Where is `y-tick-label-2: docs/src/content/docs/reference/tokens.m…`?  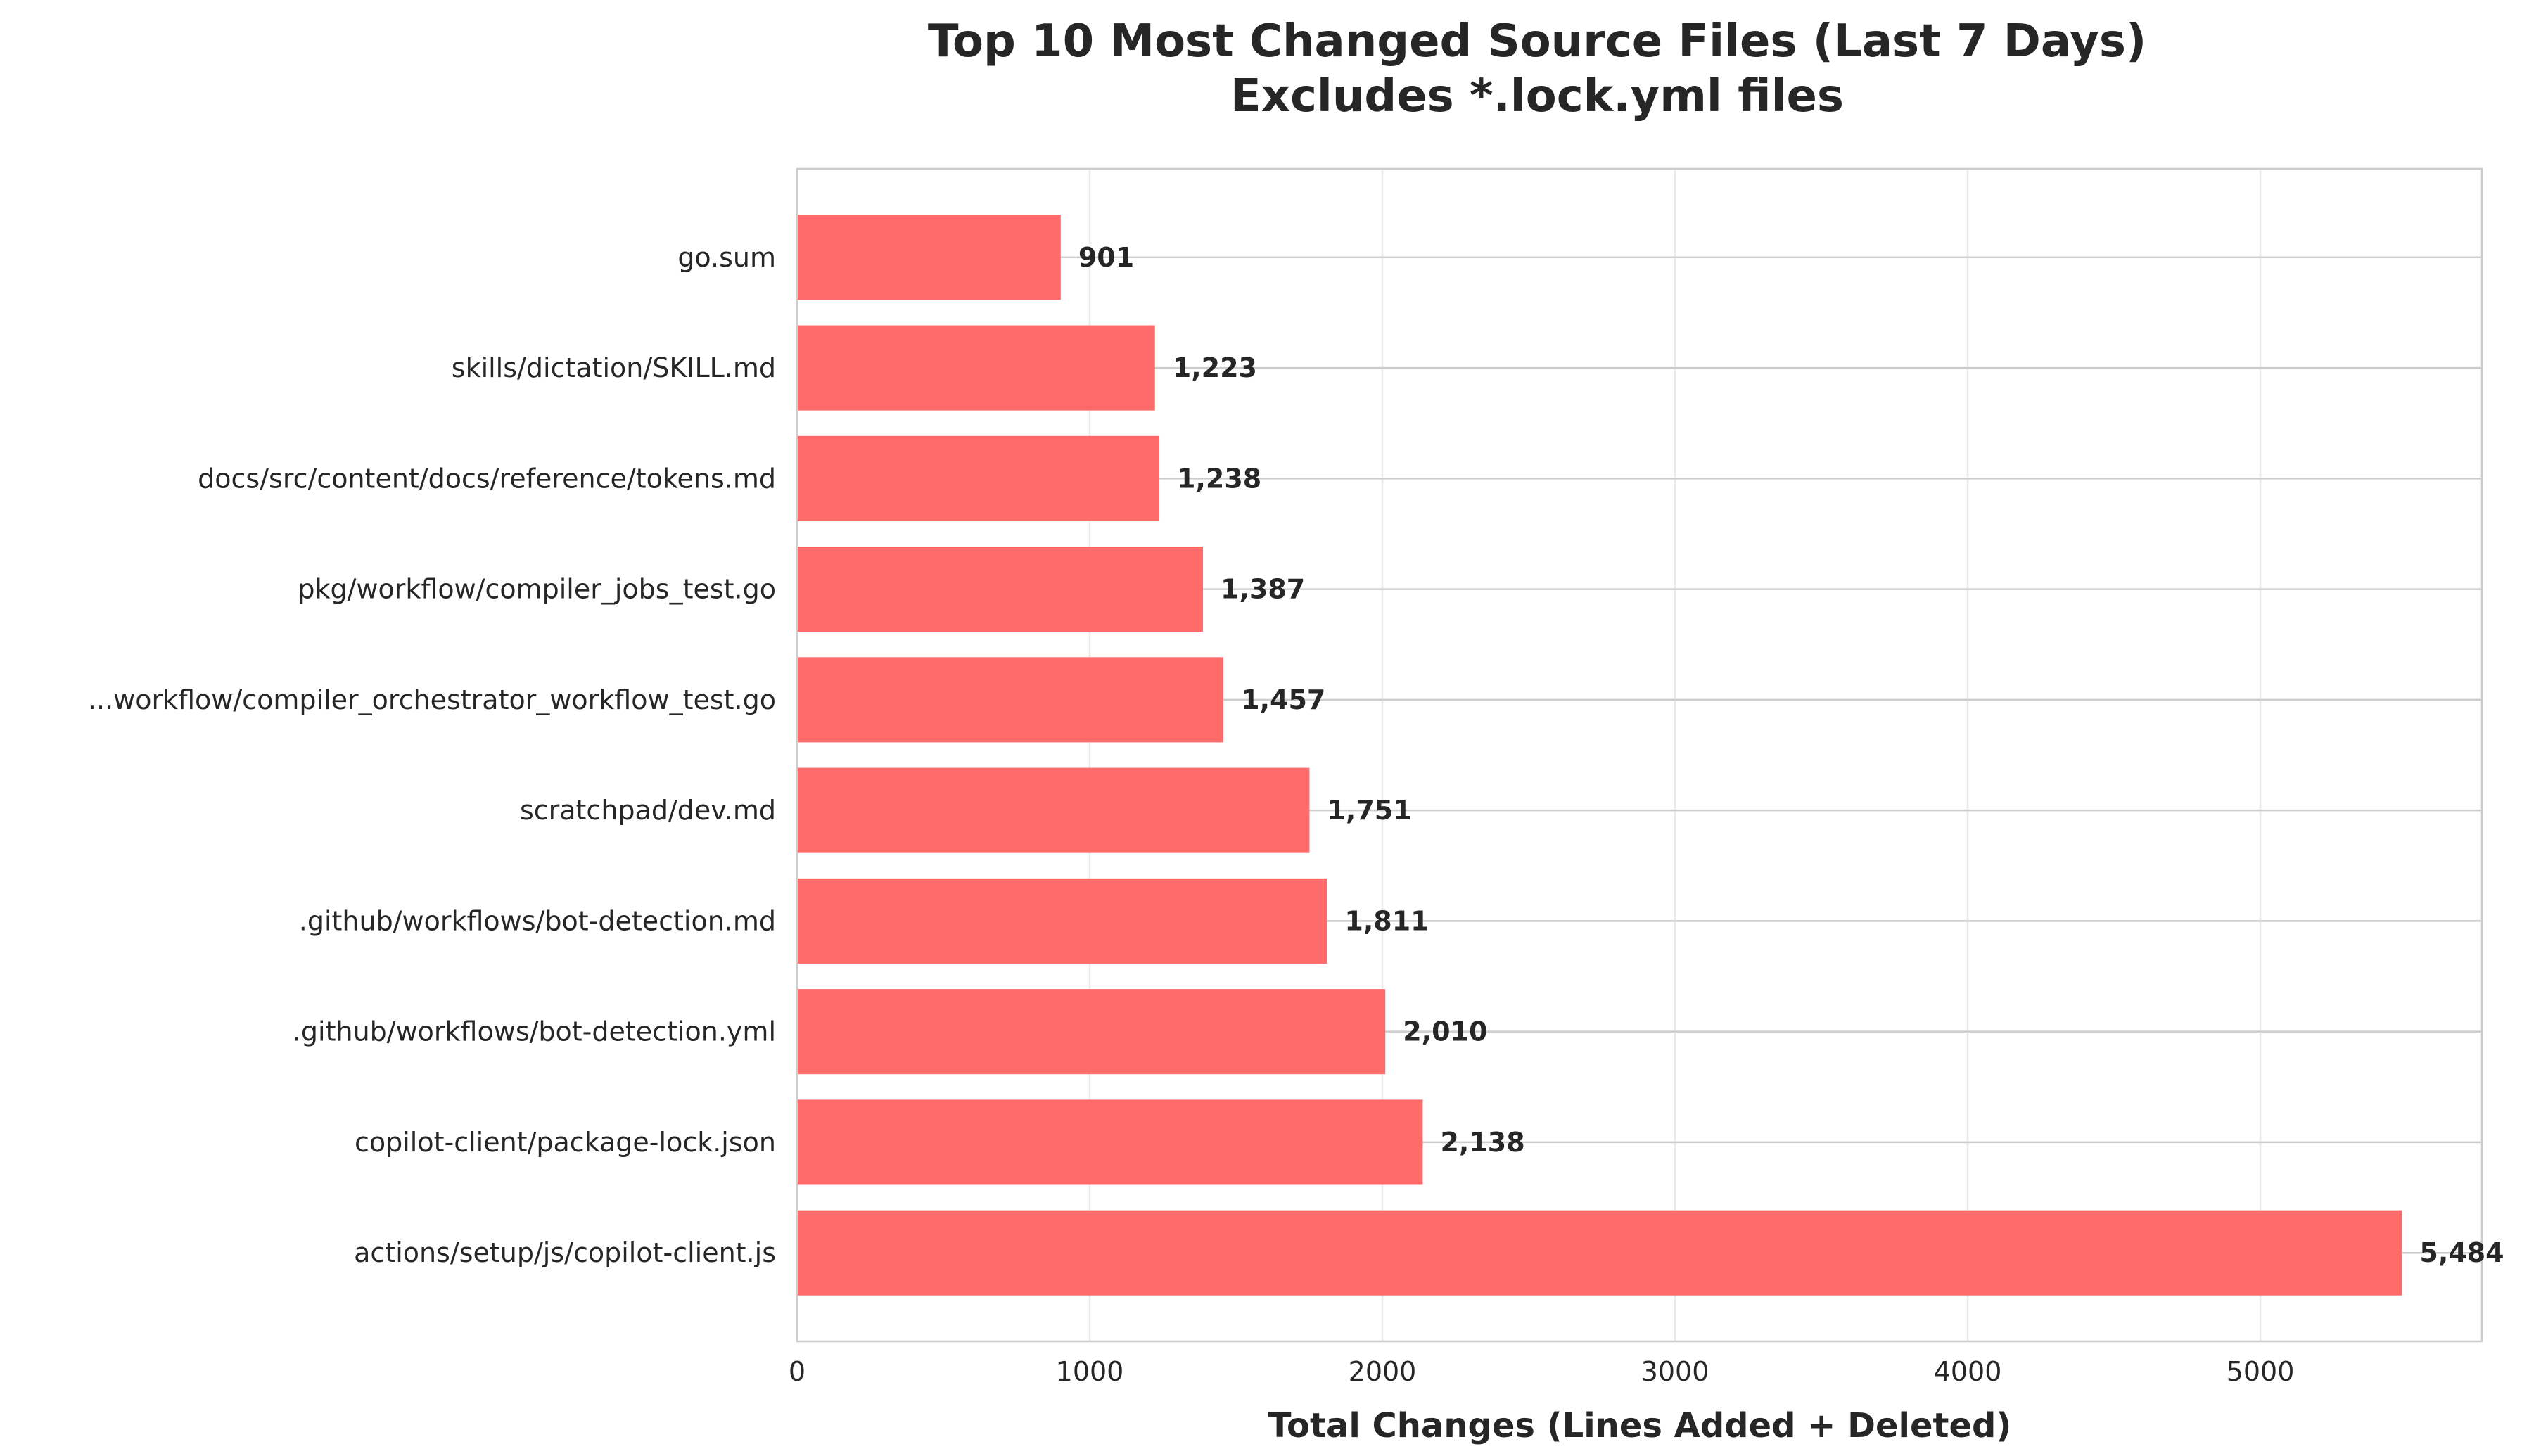
y-tick-label-2: docs/src/content/docs/reference/tokens.m… is located at coordinates (487, 478).